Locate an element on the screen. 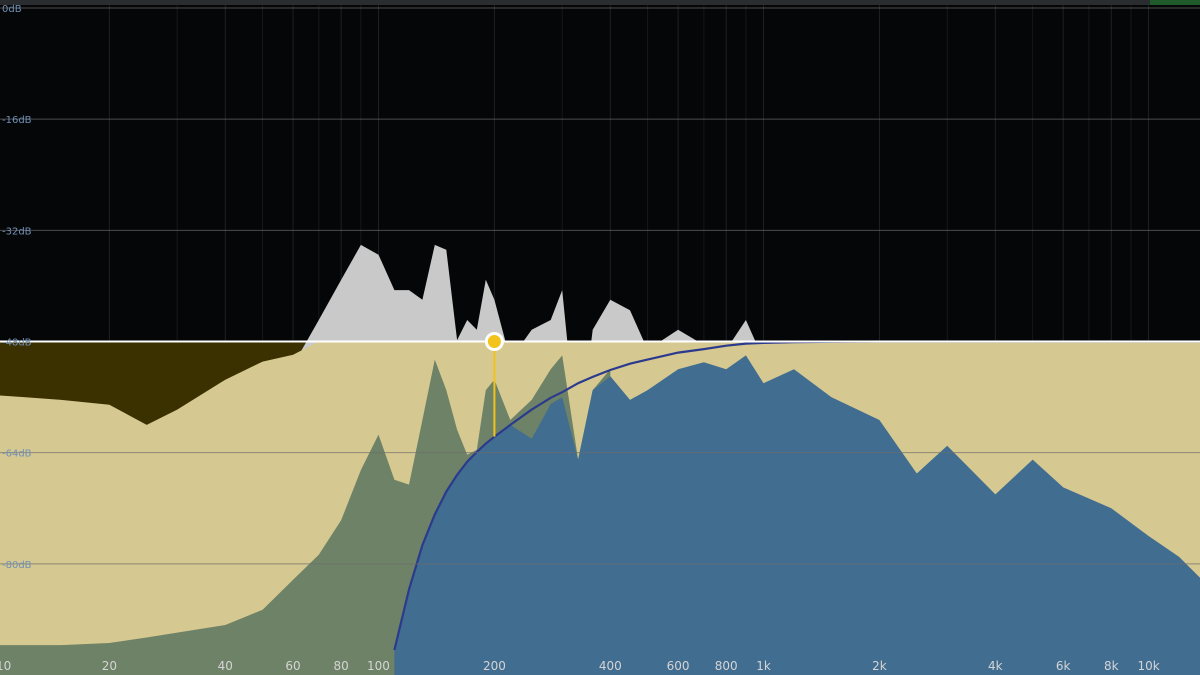 This screenshot has width=1200, height=675. x-tick-label: 60 is located at coordinates (292, 666).